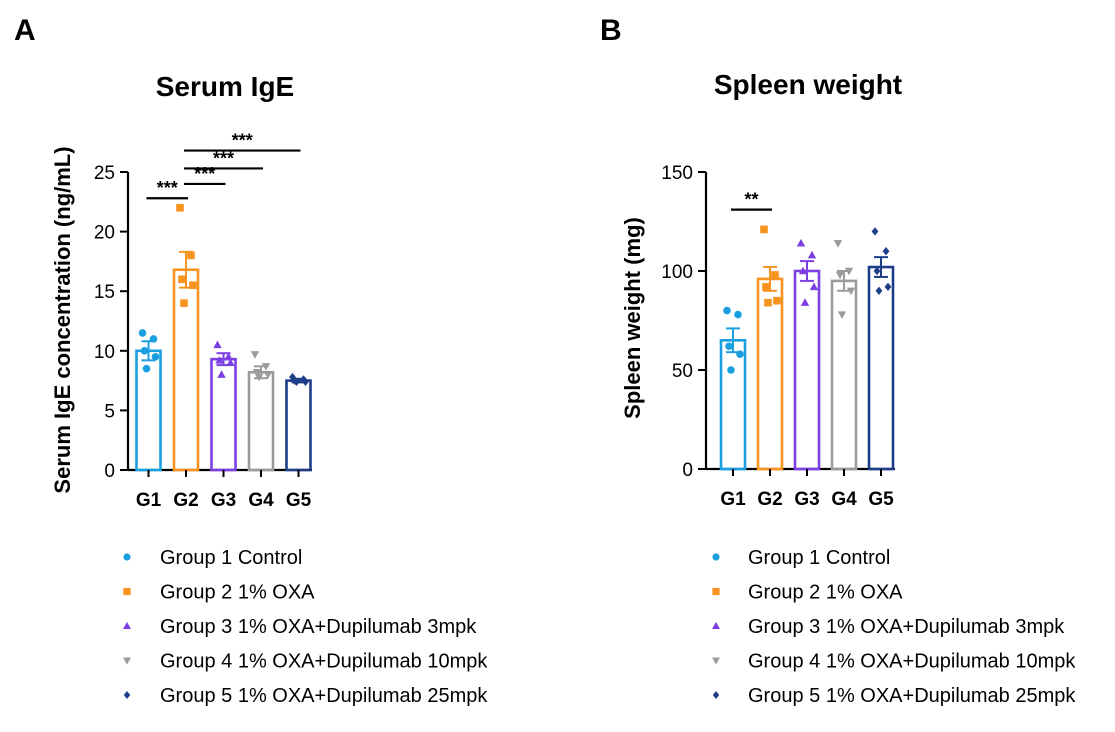 The height and width of the screenshot is (732, 1115). I want to click on y-tick-label: 5, so click(109, 411).